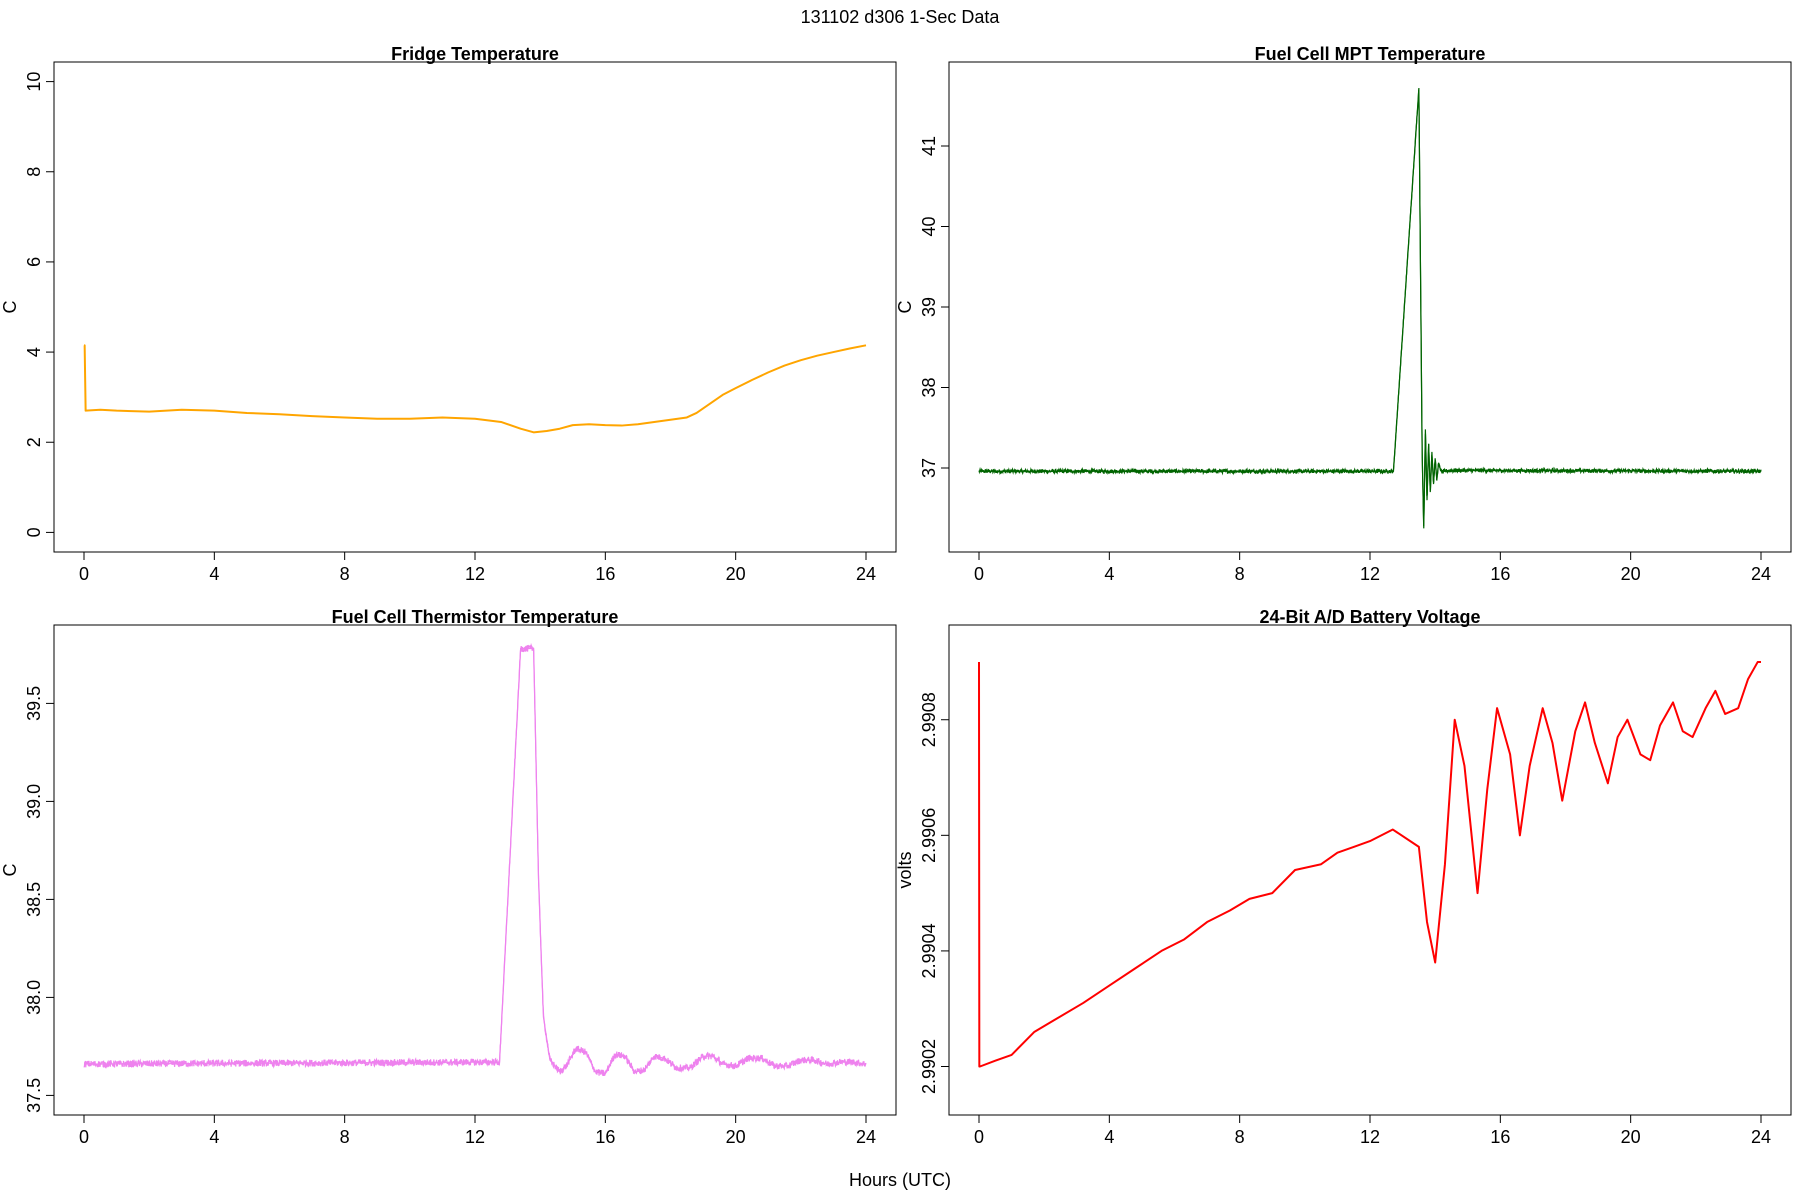 This screenshot has width=1800, height=1200. Describe the element at coordinates (929, 950) in the screenshot. I see `panel-4-y-tick-label: 2.9904` at that location.